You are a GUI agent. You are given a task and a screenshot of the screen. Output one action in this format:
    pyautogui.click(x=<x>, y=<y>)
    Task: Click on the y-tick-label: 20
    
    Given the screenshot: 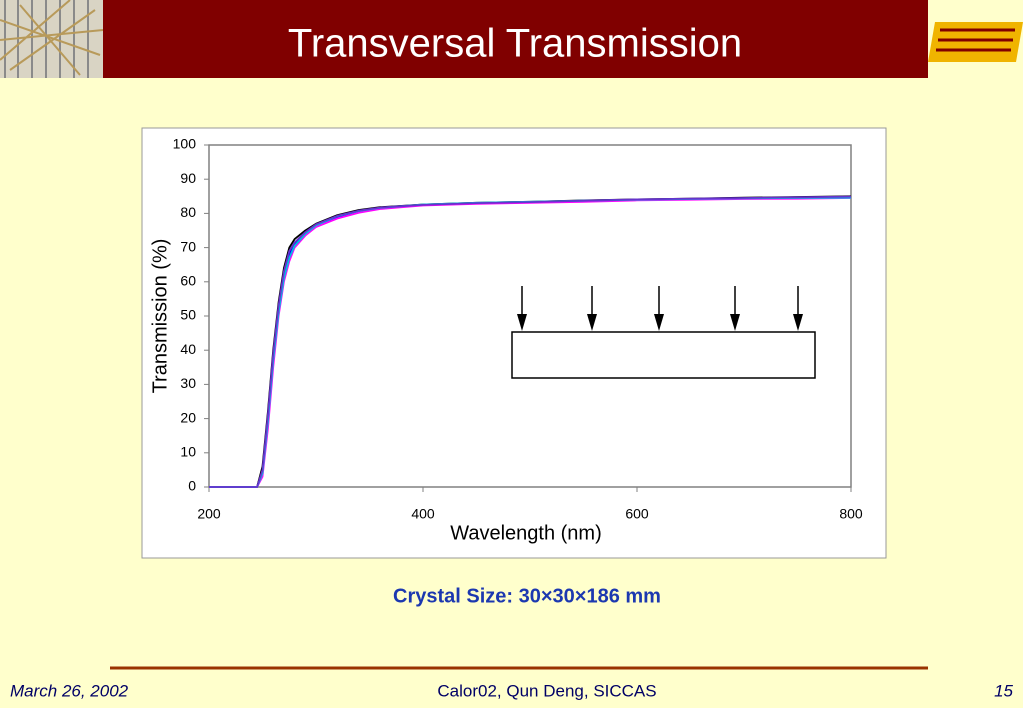 What is the action you would take?
    pyautogui.click(x=188, y=417)
    